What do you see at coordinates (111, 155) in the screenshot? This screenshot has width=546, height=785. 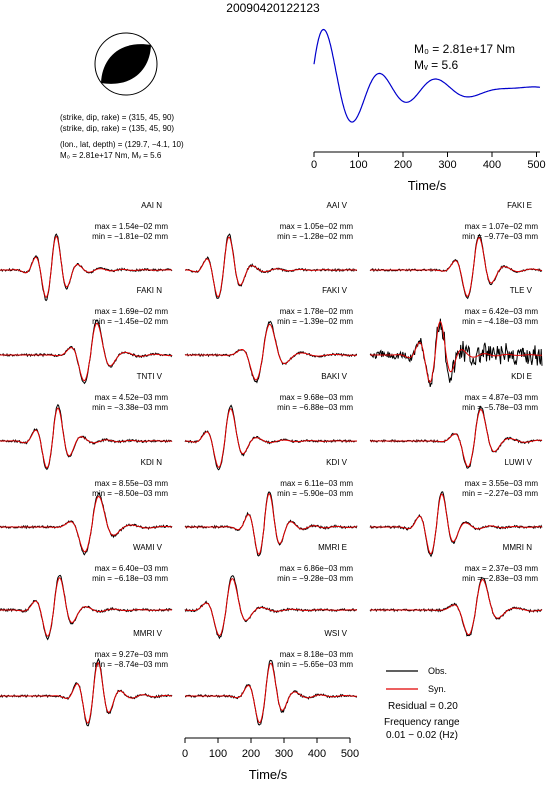 I see `moment-magnitude-line: M₀ = 2.81e+17 Nm, Mᵥ = 5.6` at bounding box center [111, 155].